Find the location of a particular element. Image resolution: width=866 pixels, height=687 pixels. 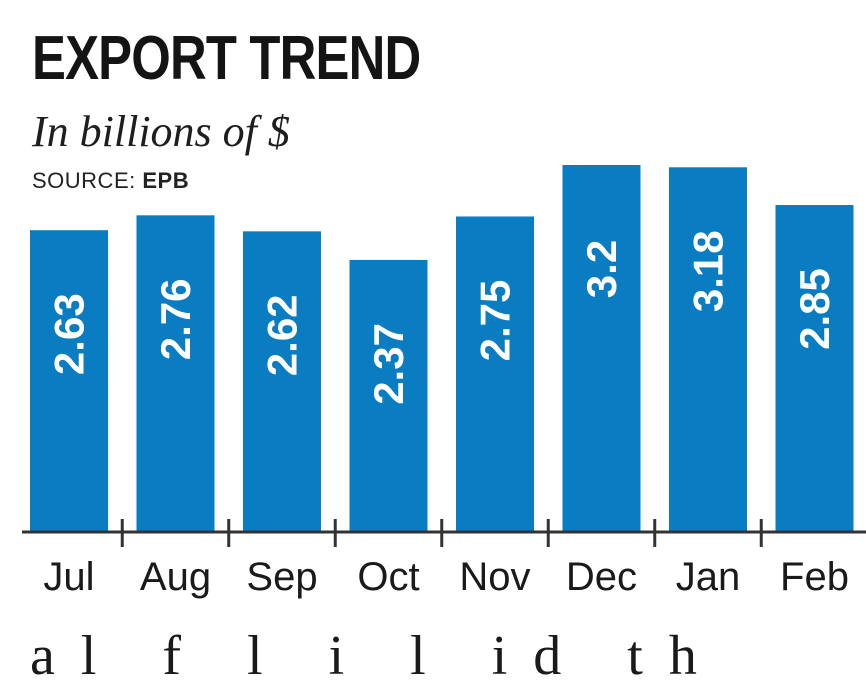

x-tick-label: Aug is located at coordinates (175, 577).